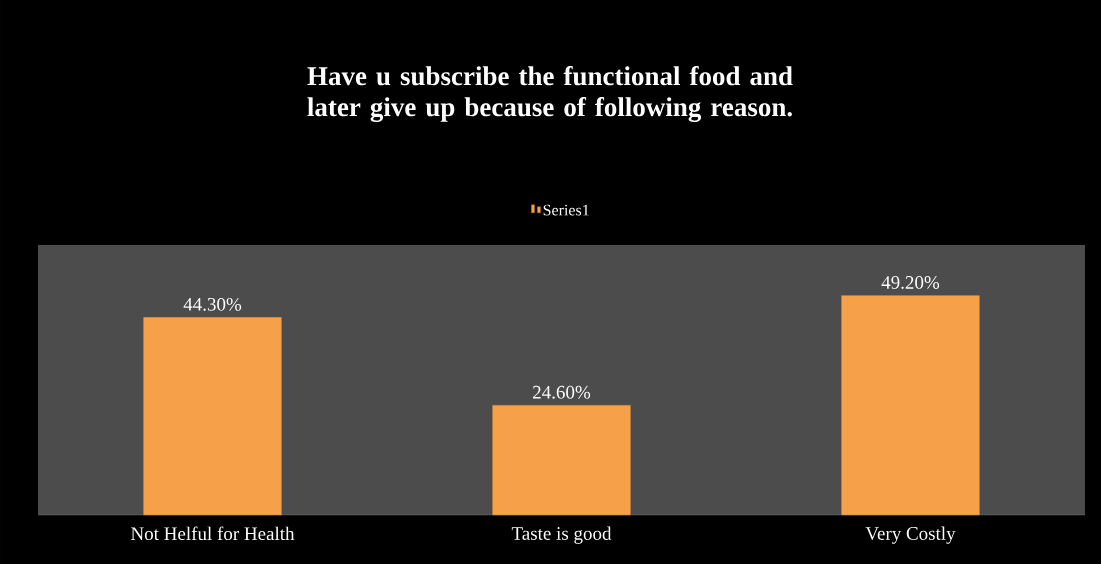 The image size is (1101, 564). What do you see at coordinates (910, 282) in the screenshot?
I see `data-label: 49.20%` at bounding box center [910, 282].